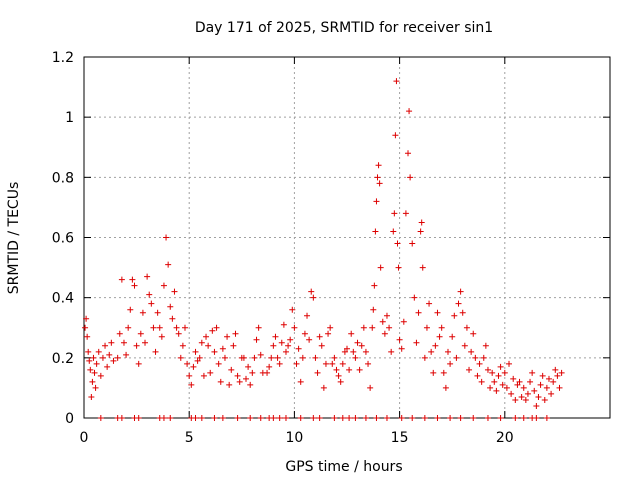 The width and height of the screenshot is (640, 480). Describe the element at coordinates (63, 359) in the screenshot. I see `y-tick-label: 0.2` at that location.